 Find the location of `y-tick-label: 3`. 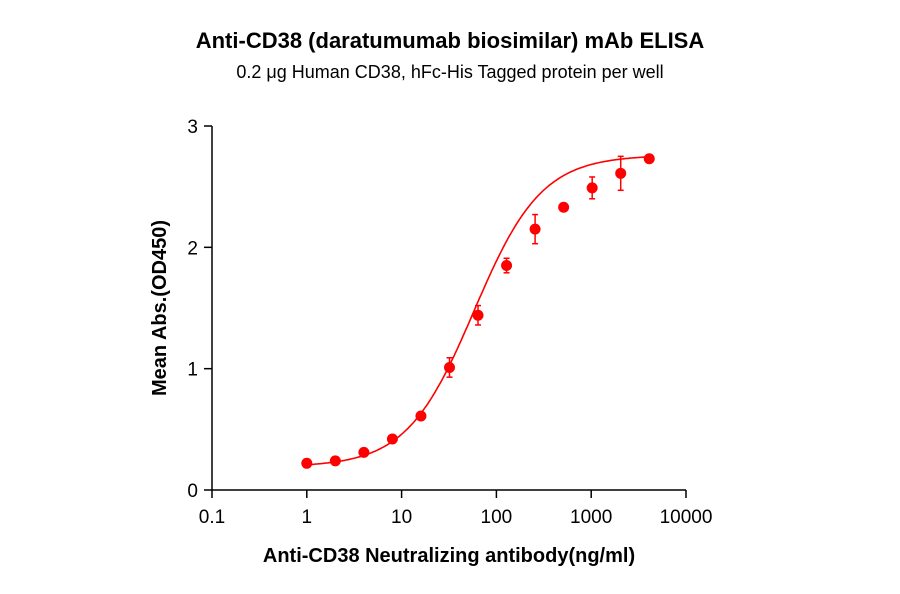

y-tick-label: 3 is located at coordinates (192, 127).